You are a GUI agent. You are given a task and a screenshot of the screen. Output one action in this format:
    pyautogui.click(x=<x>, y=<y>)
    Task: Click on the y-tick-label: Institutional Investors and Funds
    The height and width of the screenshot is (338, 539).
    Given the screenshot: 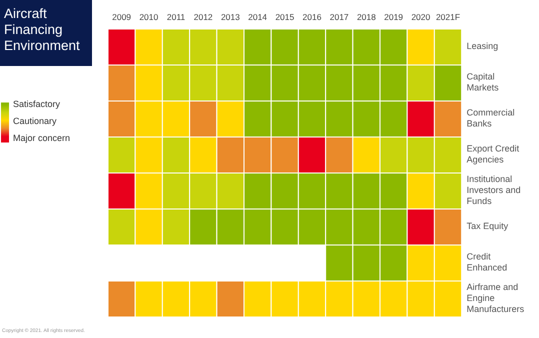 What is the action you would take?
    pyautogui.click(x=493, y=190)
    